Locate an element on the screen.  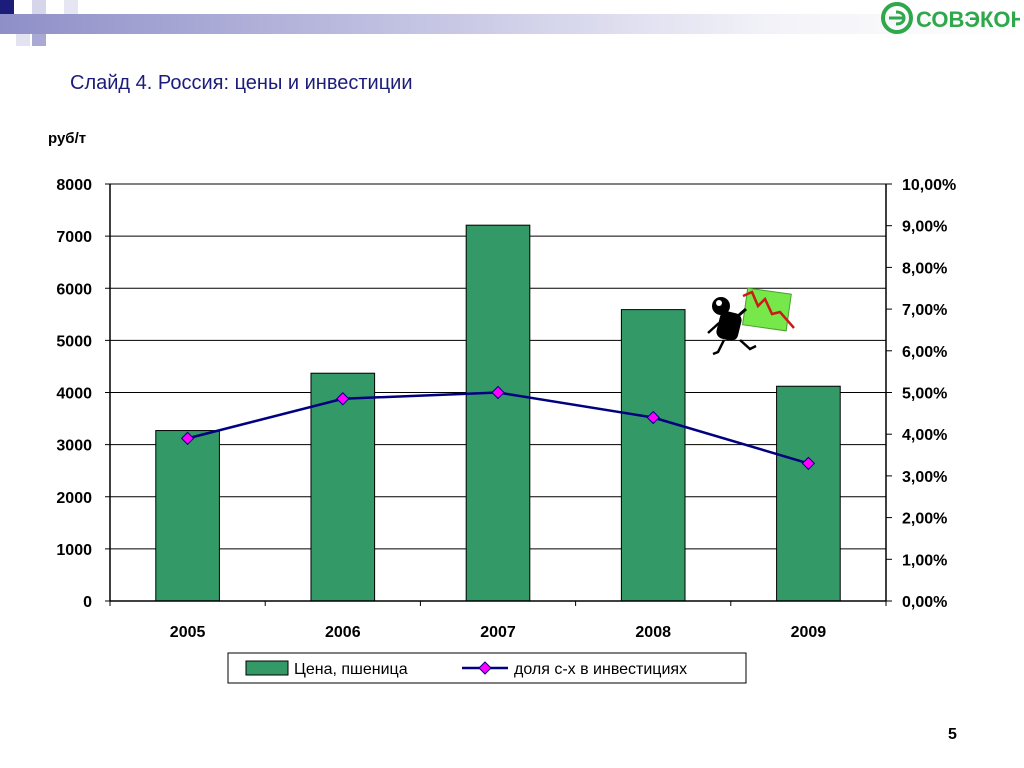
sovecon-logo: СОВЭКОН is located at coordinates (950, 18).